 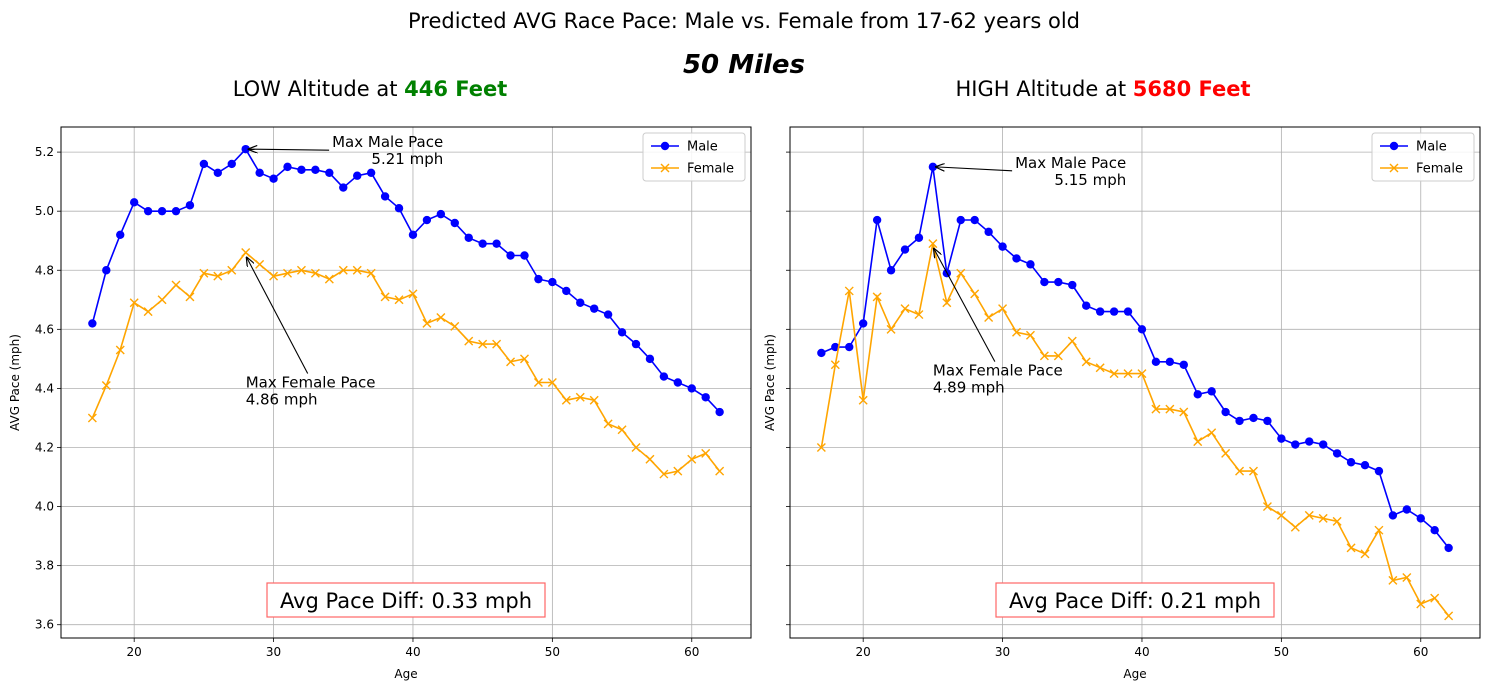 I want to click on panel-title-high-altitude: HIGH Altitude at 5680 Feet, so click(x=1102, y=89).